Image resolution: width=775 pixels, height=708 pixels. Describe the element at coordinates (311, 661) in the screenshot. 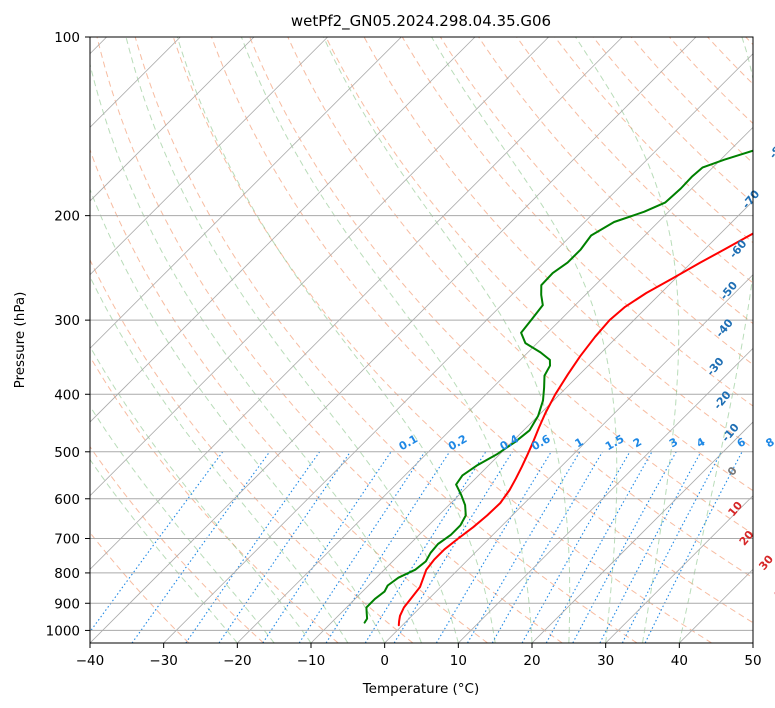

I see `x-tick-label: −10` at that location.